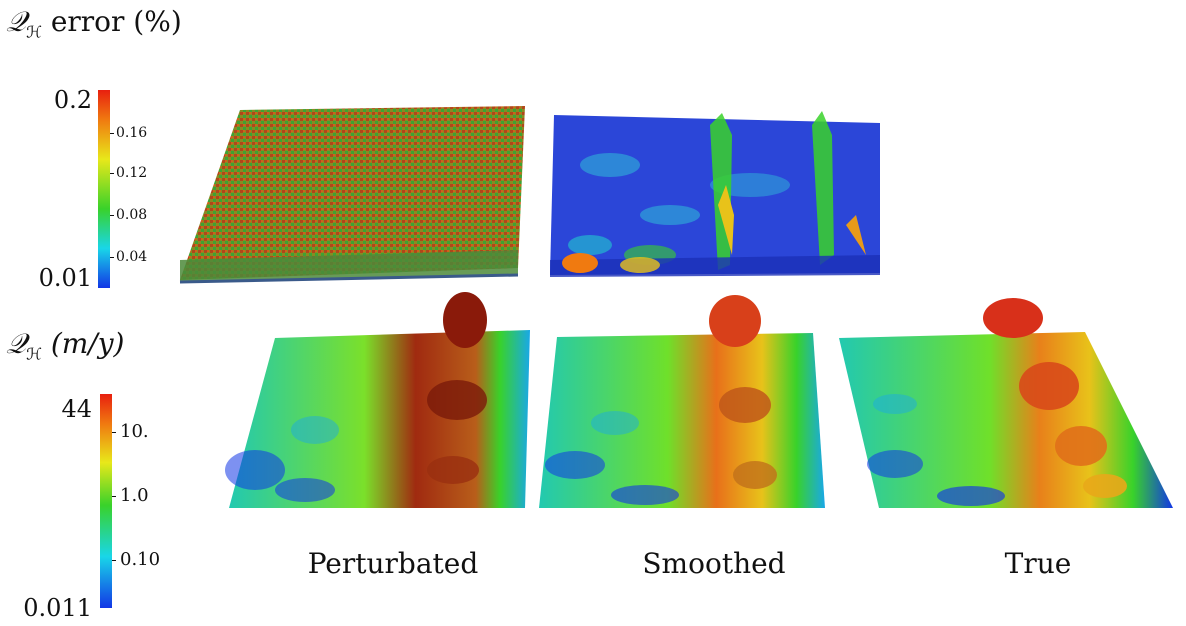 The image size is (1186, 626). Describe the element at coordinates (682, 401) in the screenshot. I see `smoothed-flux-surface` at that location.